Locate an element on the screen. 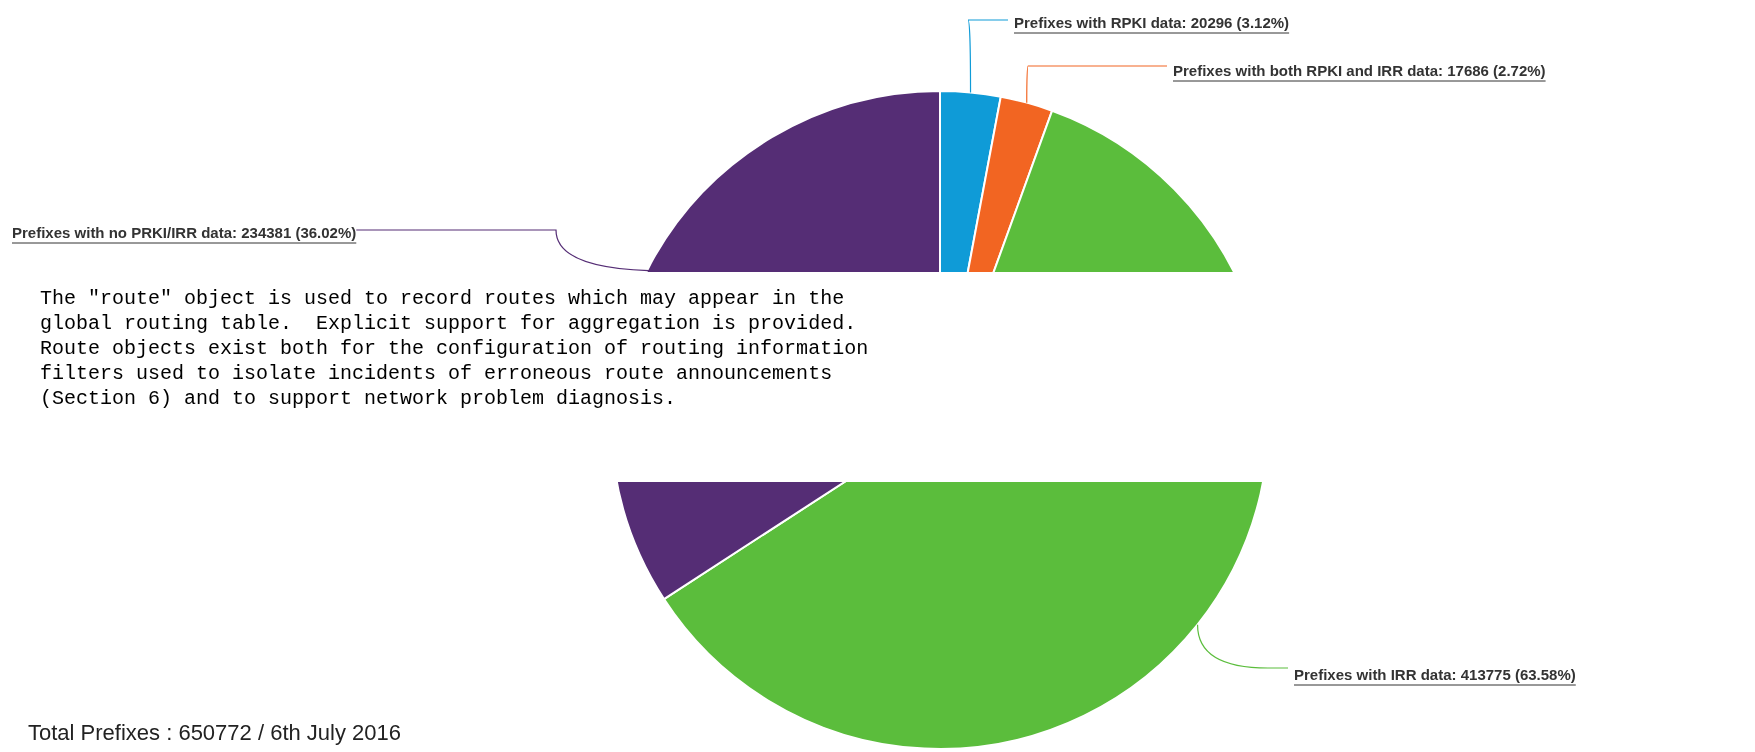  slice-label: Prefixes with no PRKI/IRR data: 234381 (36.02%) is located at coordinates (184, 233).